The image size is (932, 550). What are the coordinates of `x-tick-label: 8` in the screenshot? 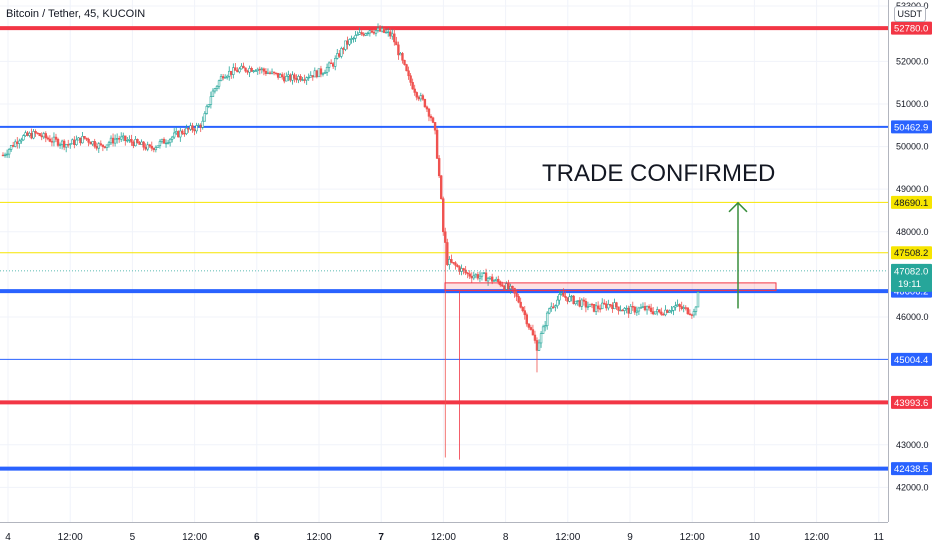 It's located at (506, 537).